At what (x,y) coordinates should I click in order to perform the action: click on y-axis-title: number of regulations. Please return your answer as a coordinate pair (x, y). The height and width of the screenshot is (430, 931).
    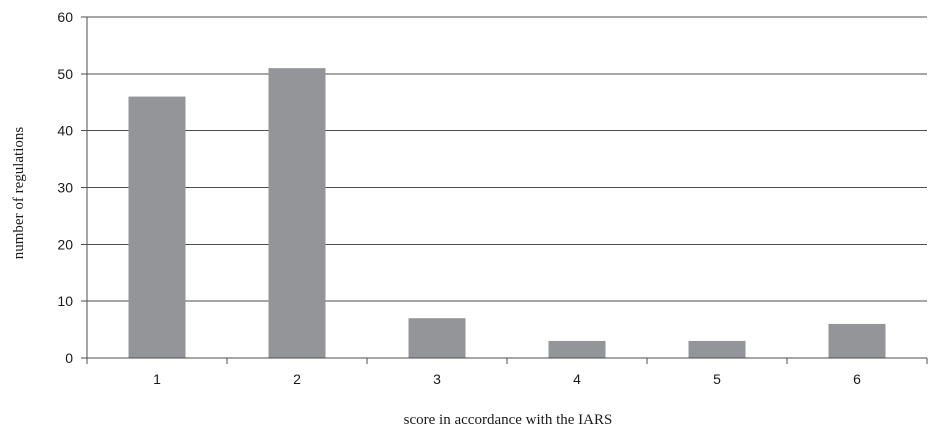
    Looking at the image, I should click on (19, 193).